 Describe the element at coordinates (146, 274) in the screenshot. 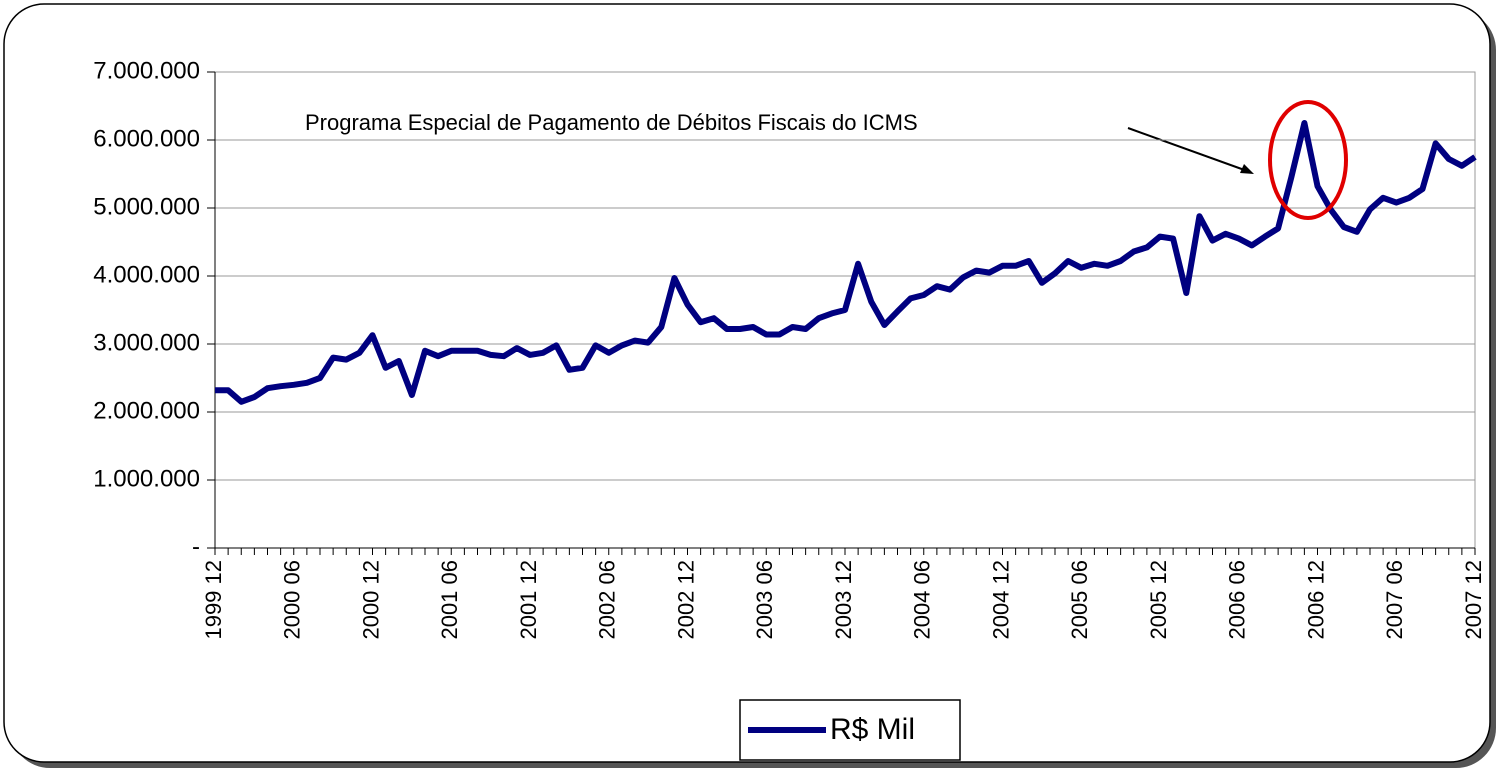

I see `y-tick-label: 4.000.000` at that location.